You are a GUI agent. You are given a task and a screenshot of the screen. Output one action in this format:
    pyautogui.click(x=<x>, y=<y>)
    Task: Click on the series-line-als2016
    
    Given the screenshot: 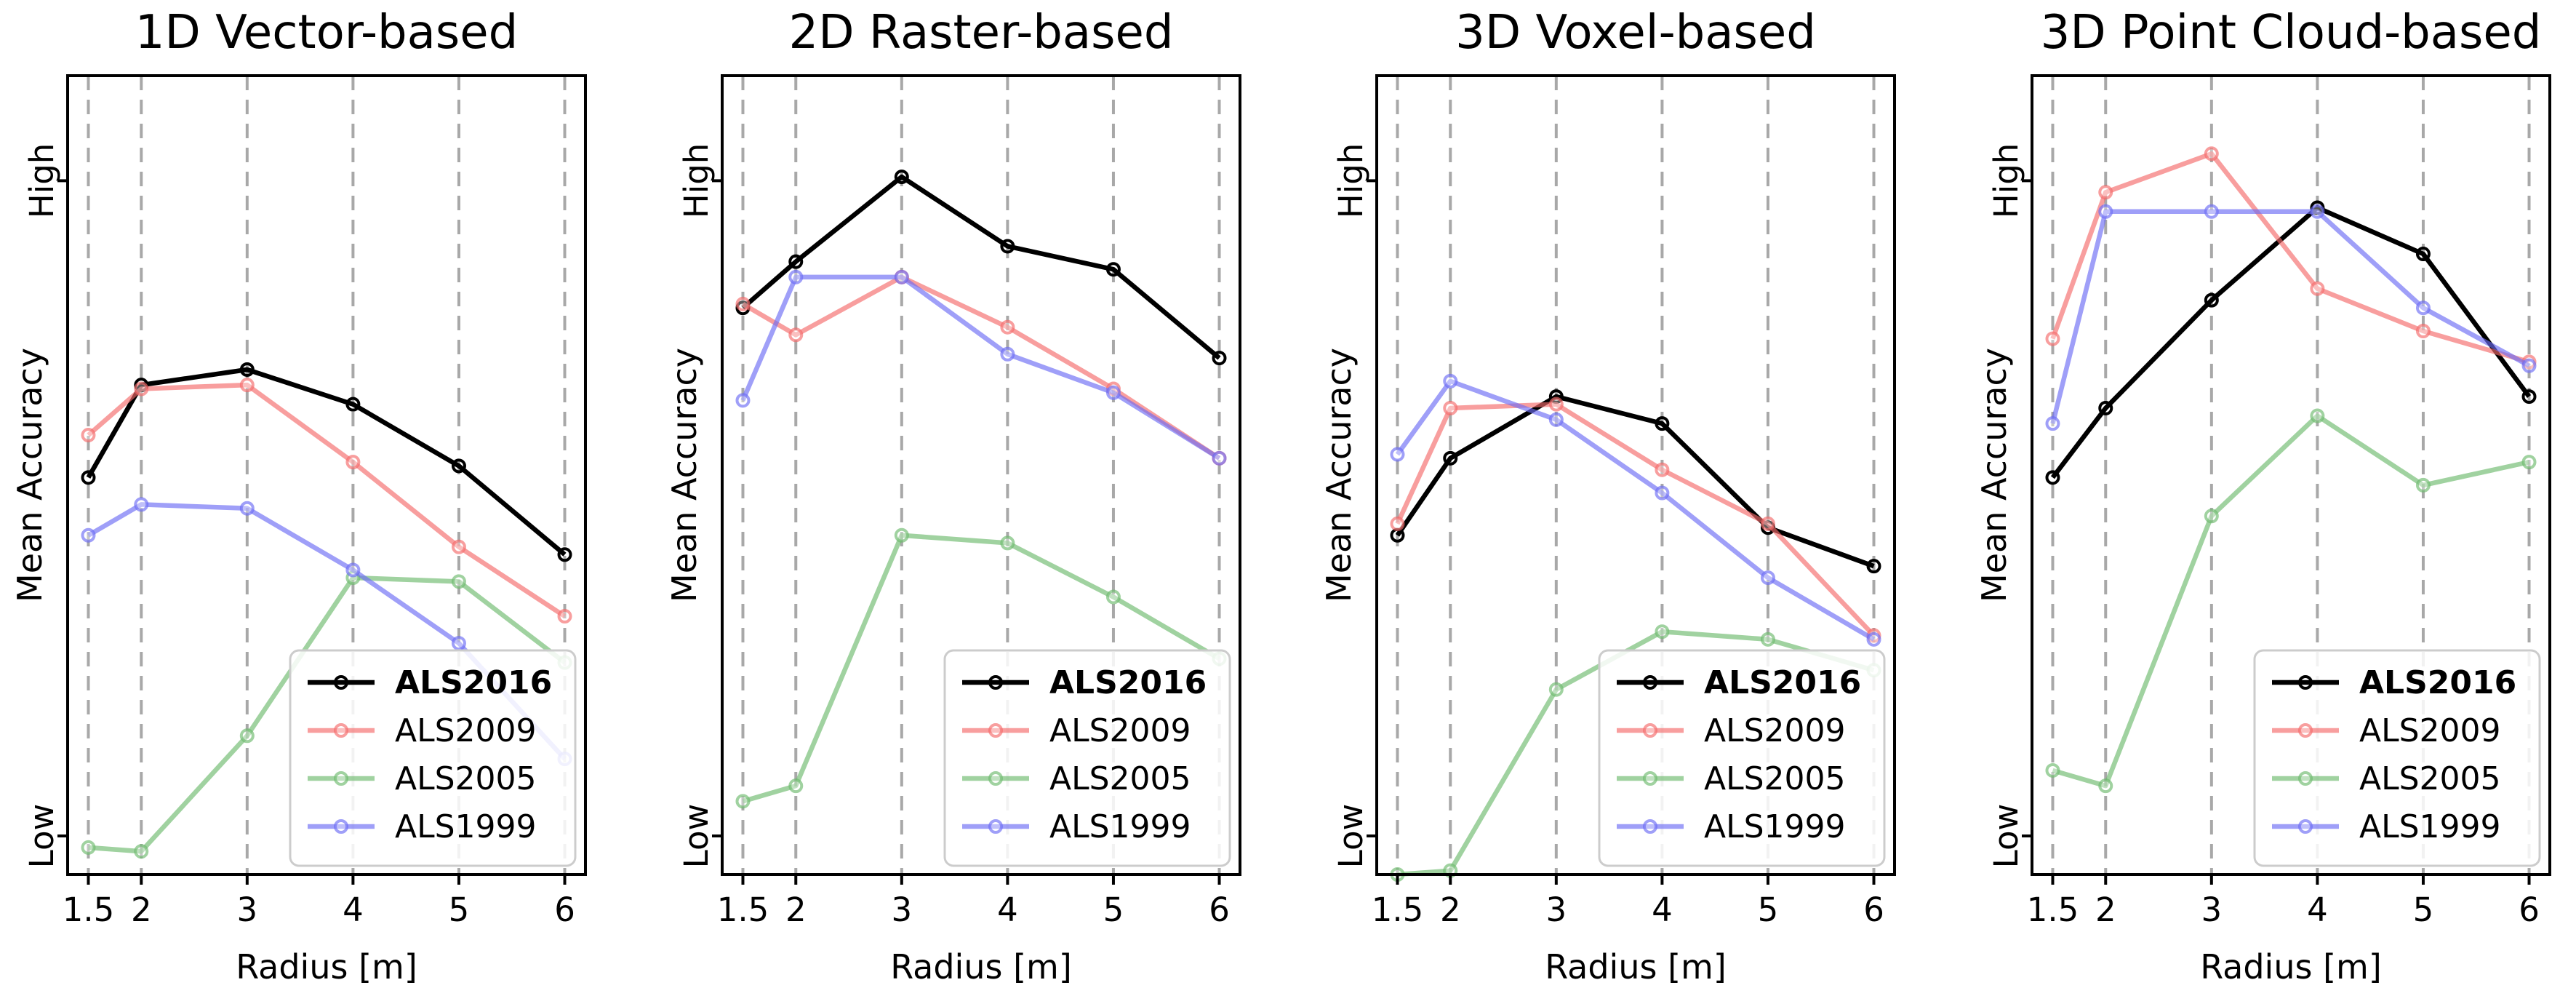 What is the action you would take?
    pyautogui.click(x=2291, y=342)
    